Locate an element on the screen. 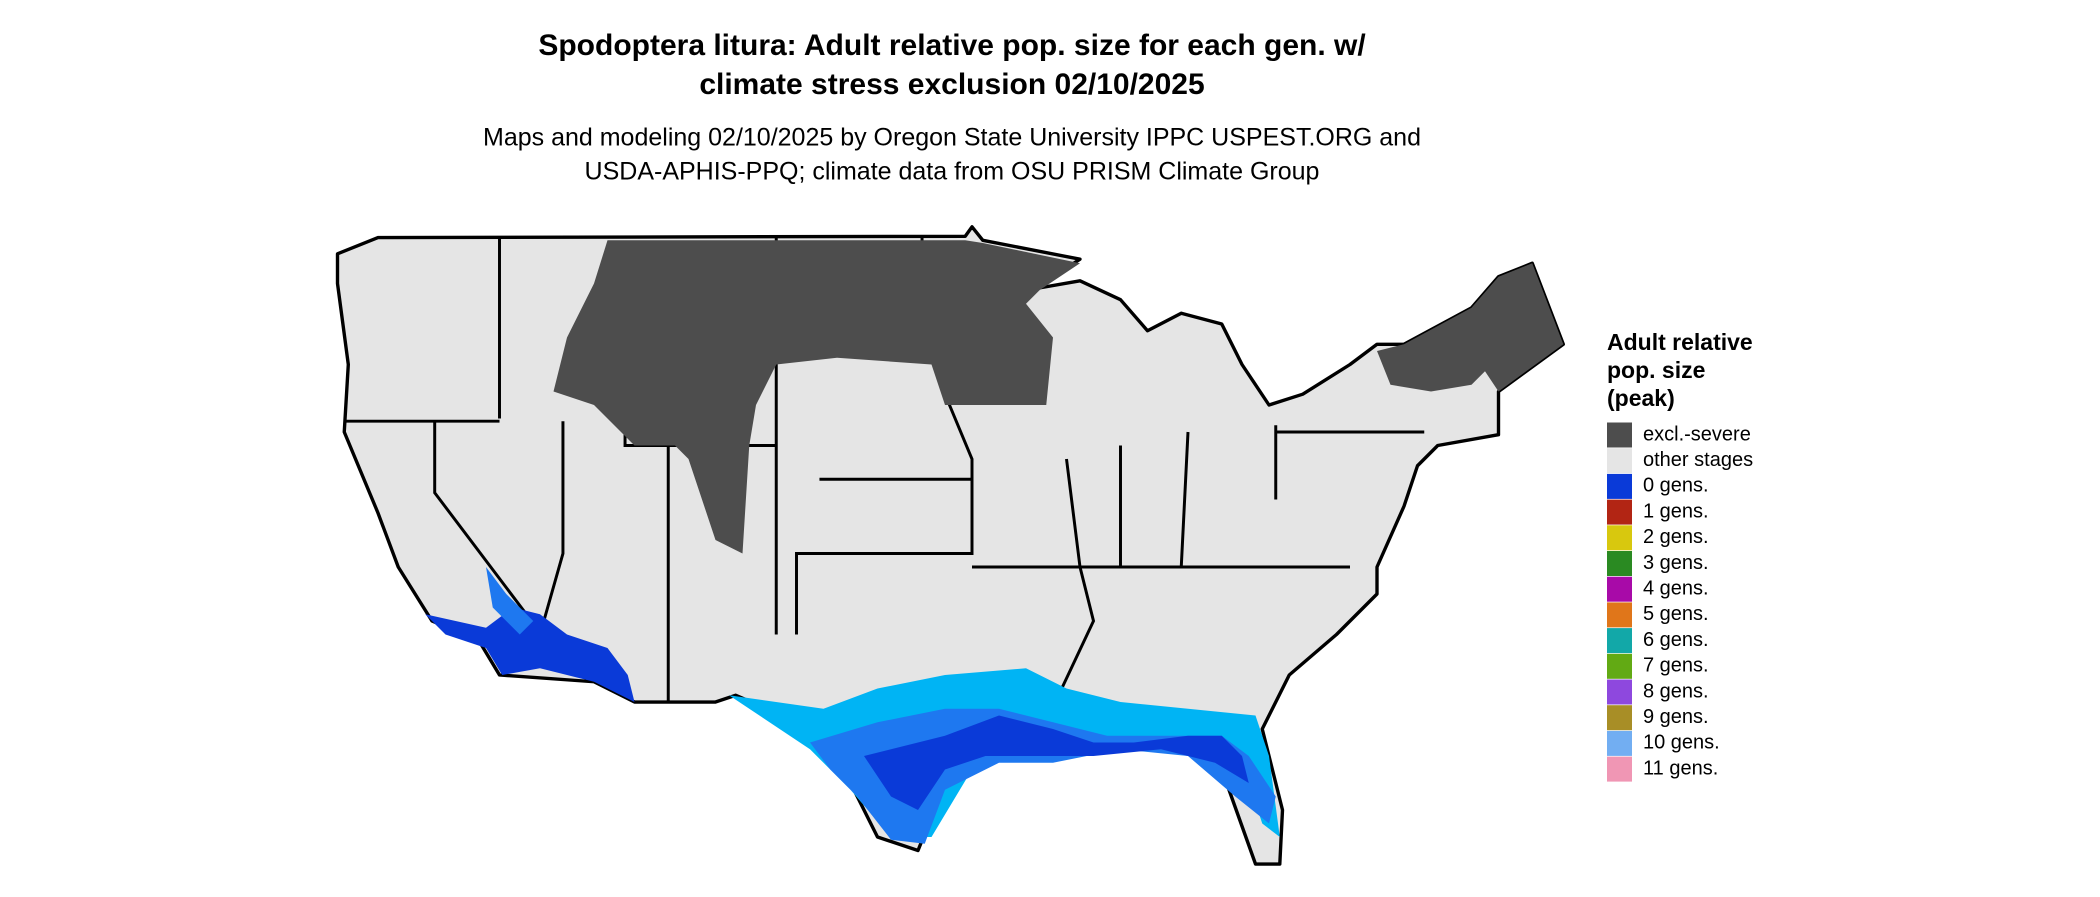 The width and height of the screenshot is (2100, 897). legend-label: 10 gens. is located at coordinates (1681, 743).